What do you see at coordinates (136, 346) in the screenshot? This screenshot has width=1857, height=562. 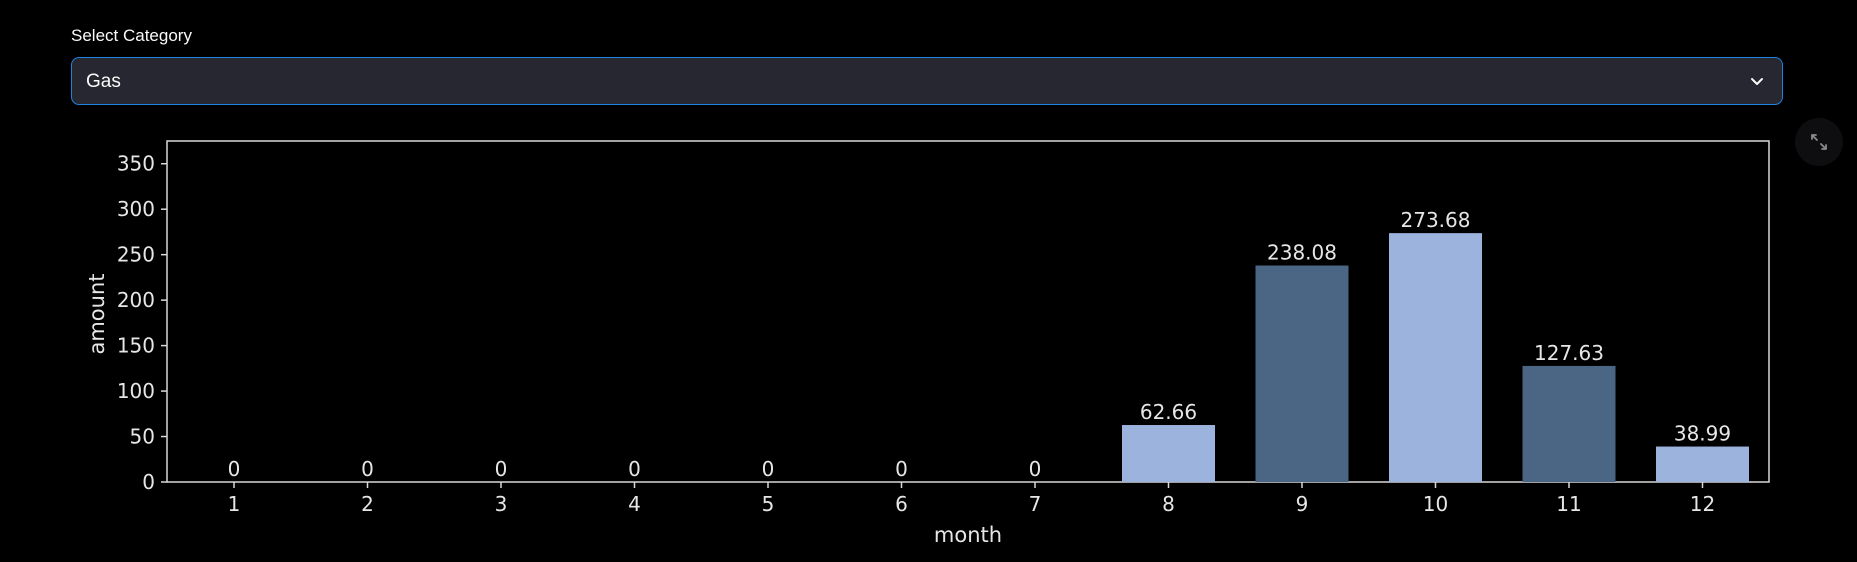 I see `y-tick-label: 150` at bounding box center [136, 346].